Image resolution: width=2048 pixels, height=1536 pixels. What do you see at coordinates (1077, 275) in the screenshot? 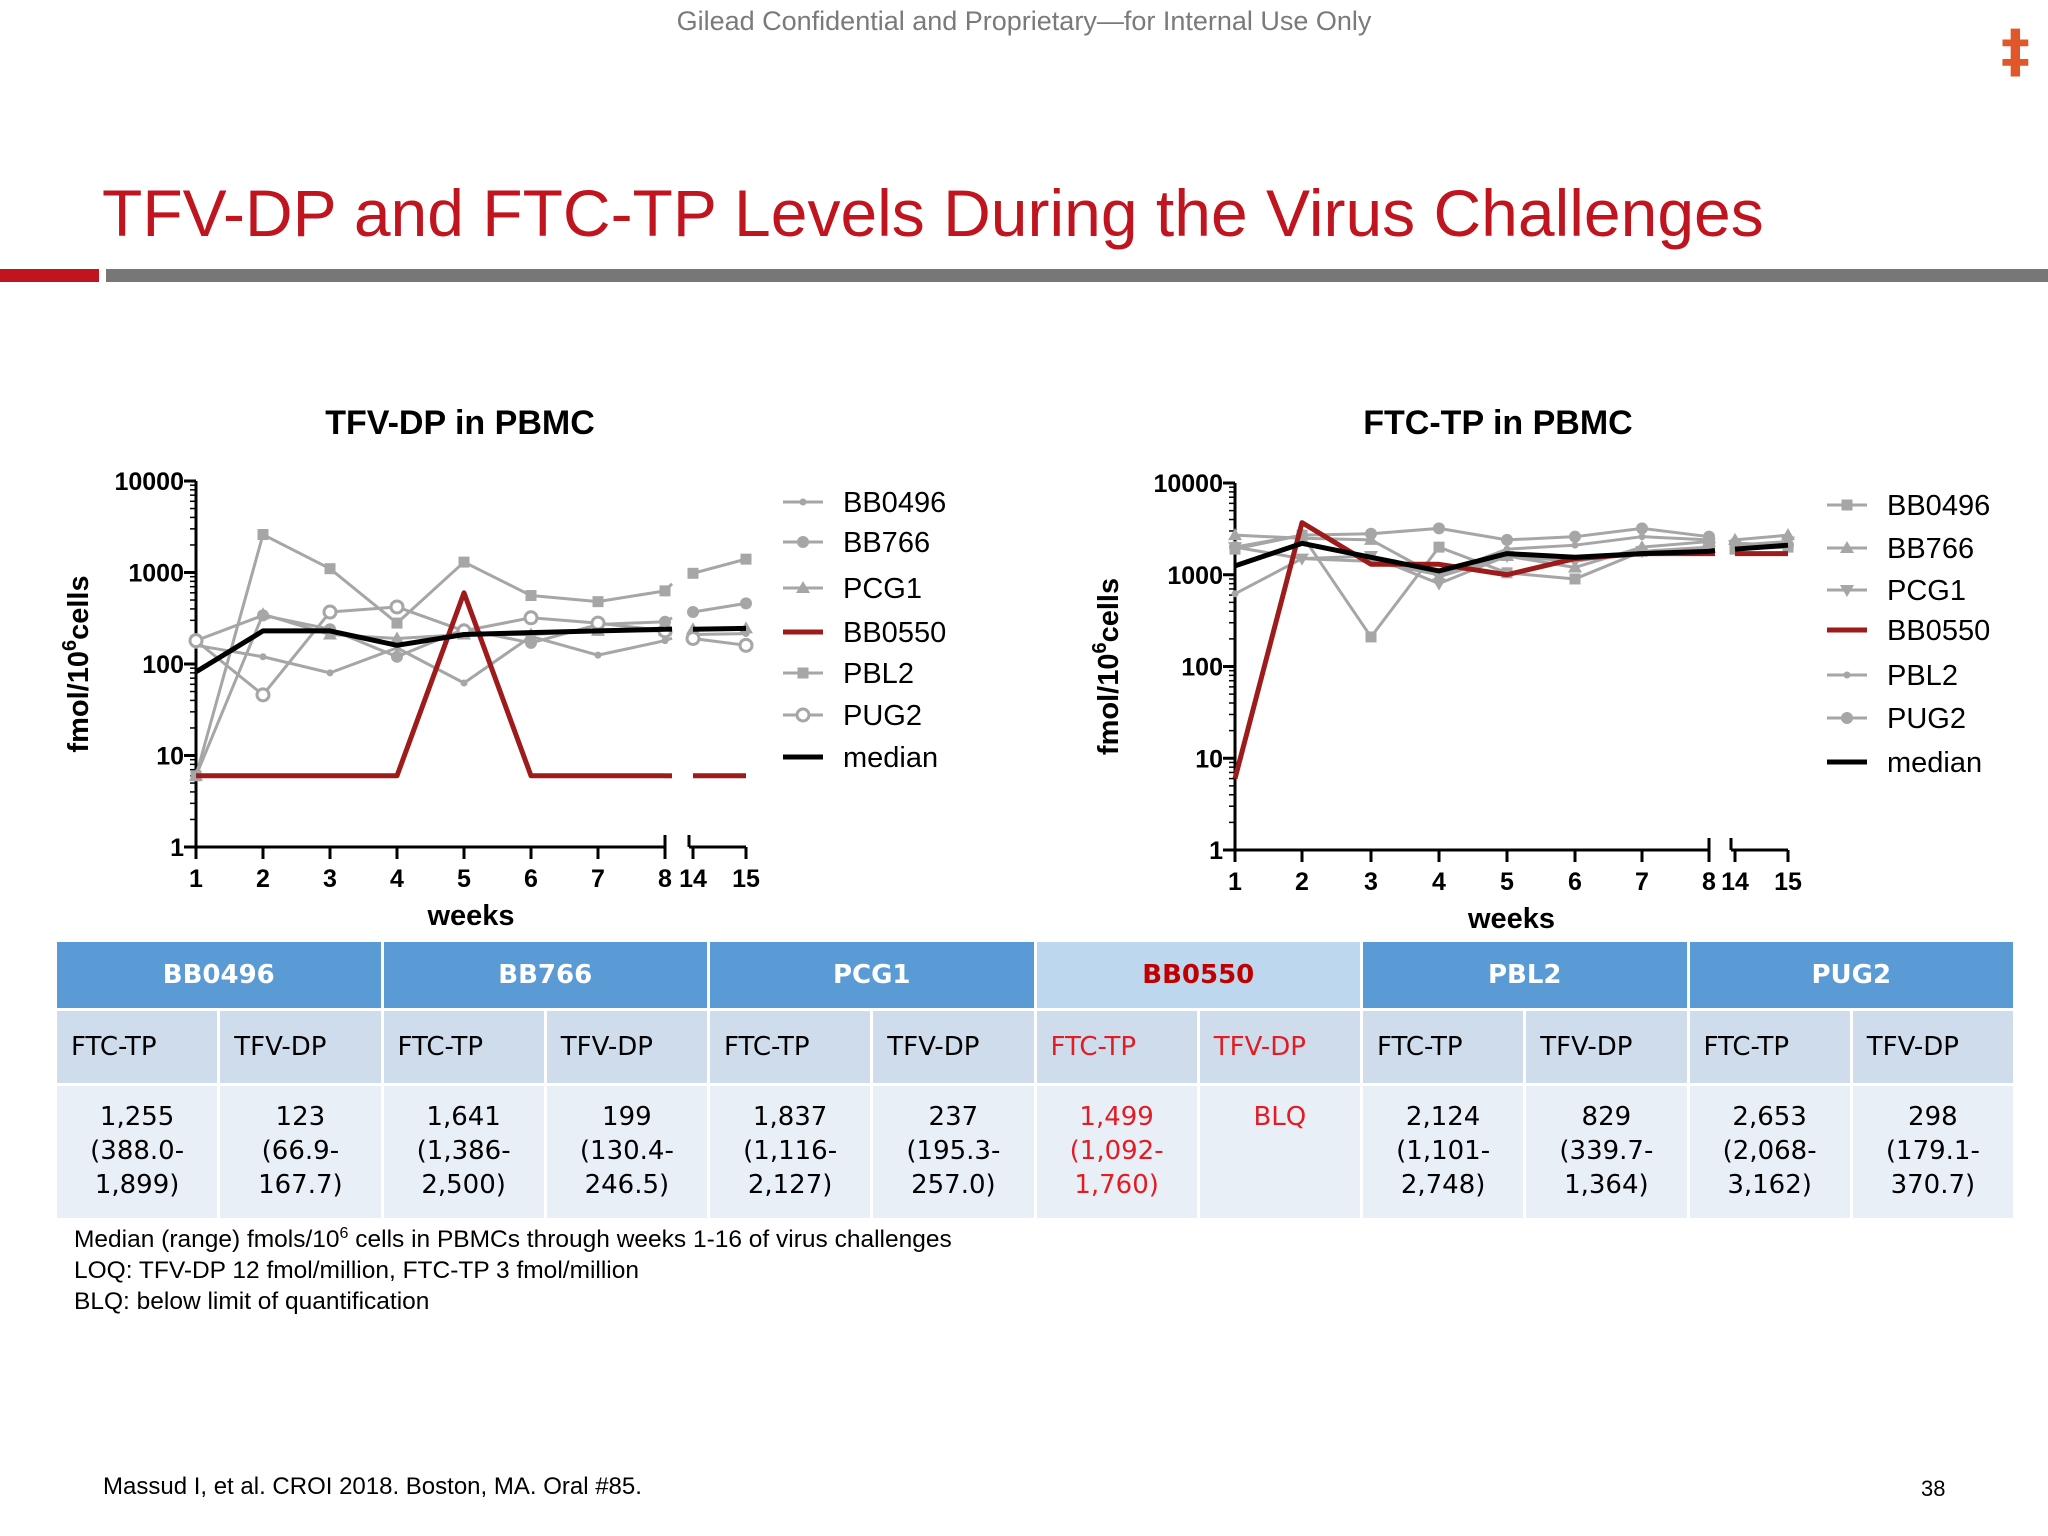
I see `title-rule` at bounding box center [1077, 275].